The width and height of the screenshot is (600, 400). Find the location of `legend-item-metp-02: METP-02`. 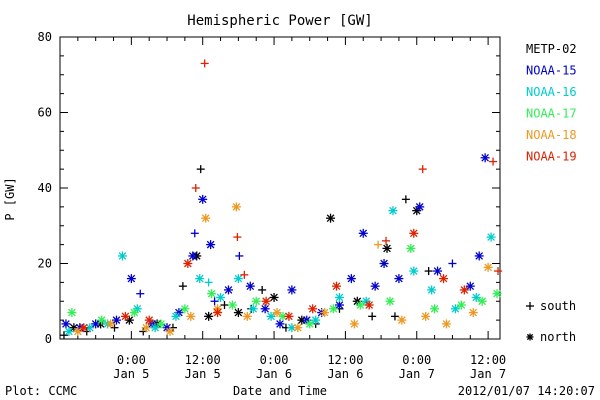

legend-item-metp-02: METP-02 is located at coordinates (551, 49).